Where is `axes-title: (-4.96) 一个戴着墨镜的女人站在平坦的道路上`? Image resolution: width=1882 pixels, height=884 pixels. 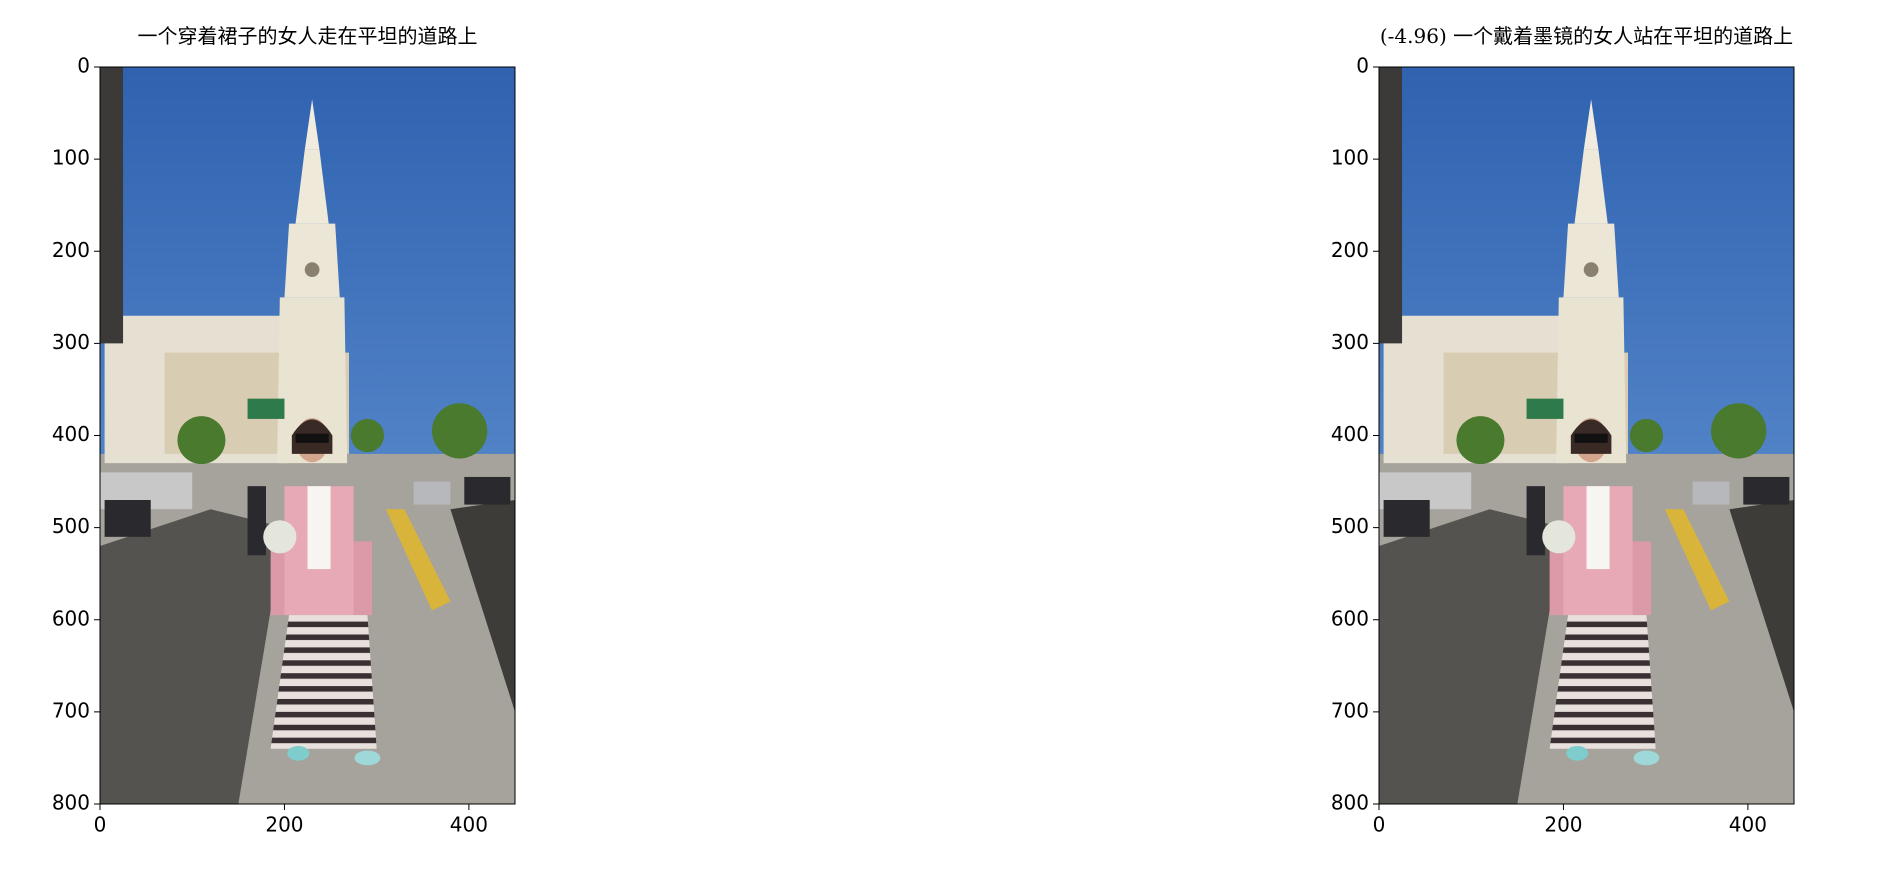 axes-title: (-4.96) 一个戴着墨镜的女人站在平坦的道路上 is located at coordinates (1586, 36).